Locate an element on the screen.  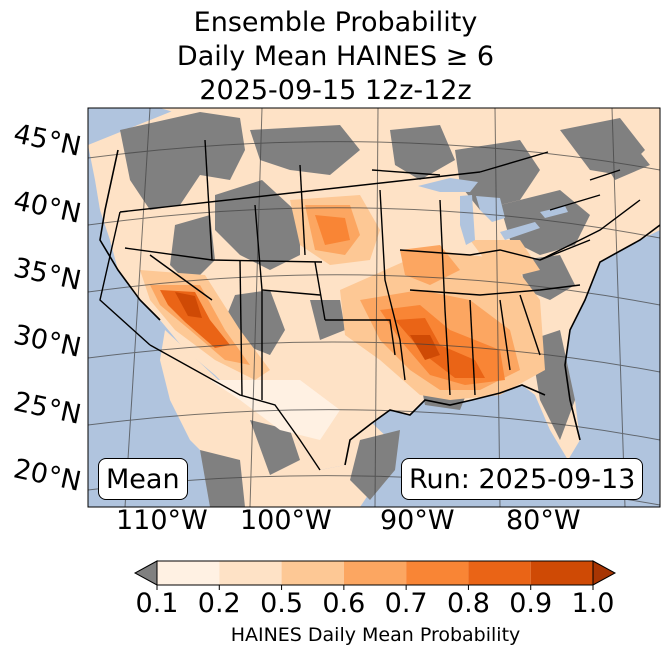
lon-label-90: 90°W is located at coordinates (417, 520).